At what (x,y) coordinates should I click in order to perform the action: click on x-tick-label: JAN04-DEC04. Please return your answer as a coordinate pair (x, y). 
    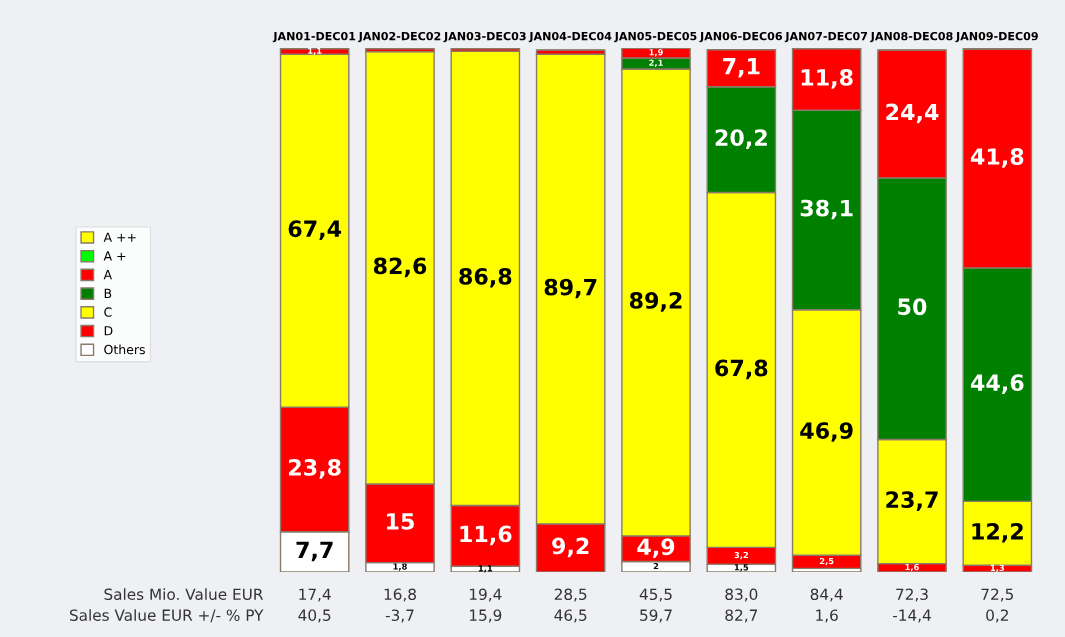
    Looking at the image, I should click on (570, 37).